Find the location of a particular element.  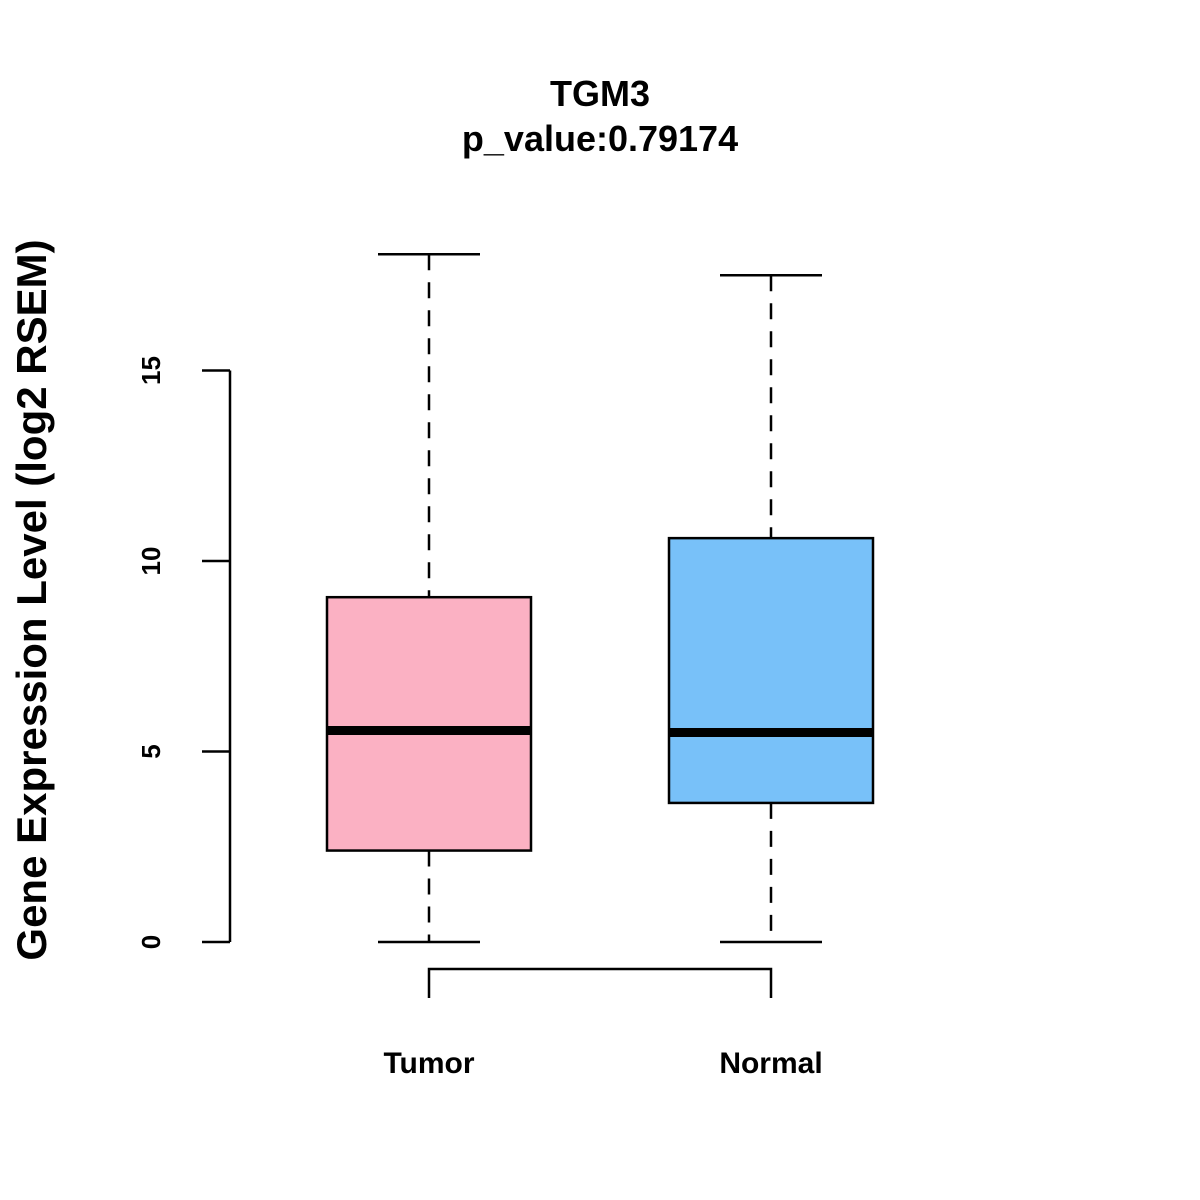

x-tick-label-tumor: Tumor is located at coordinates (428, 1063).